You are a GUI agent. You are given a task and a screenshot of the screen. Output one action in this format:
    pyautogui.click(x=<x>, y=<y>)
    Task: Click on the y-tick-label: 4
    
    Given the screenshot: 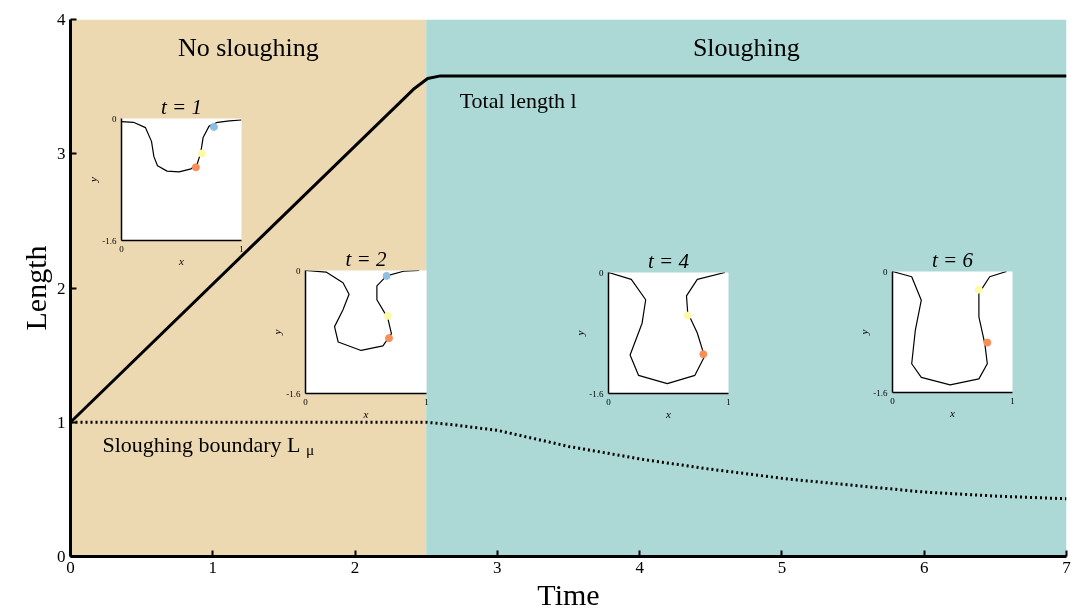 What is the action you would take?
    pyautogui.click(x=61, y=19)
    